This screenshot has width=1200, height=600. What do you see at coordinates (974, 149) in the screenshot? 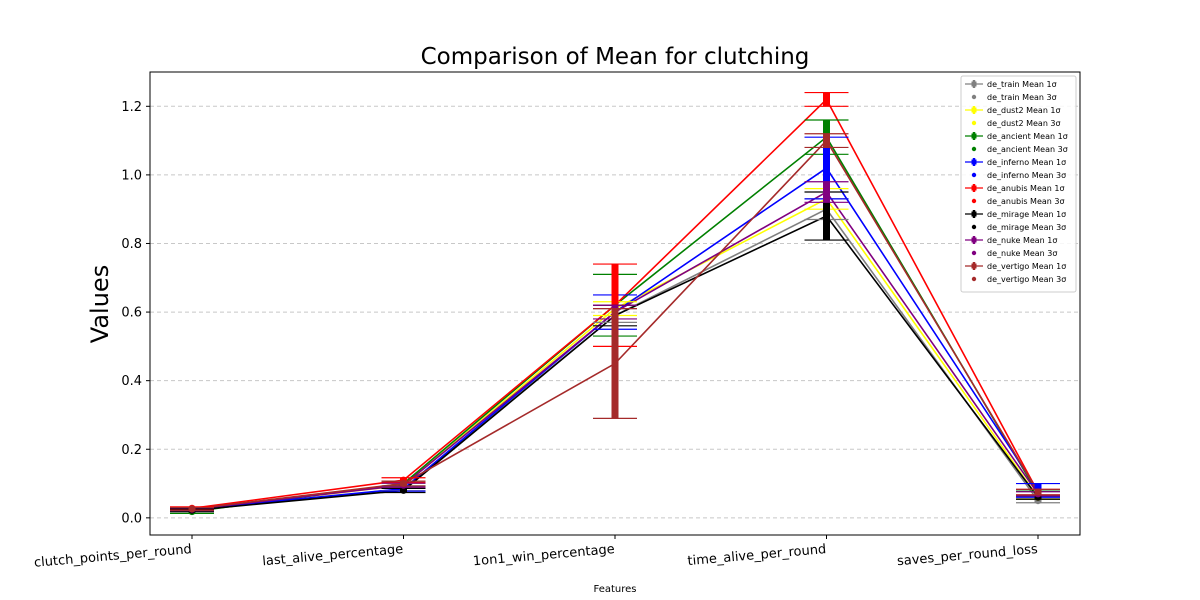
I see `legend-marker-3sigma-de_ancient` at bounding box center [974, 149].